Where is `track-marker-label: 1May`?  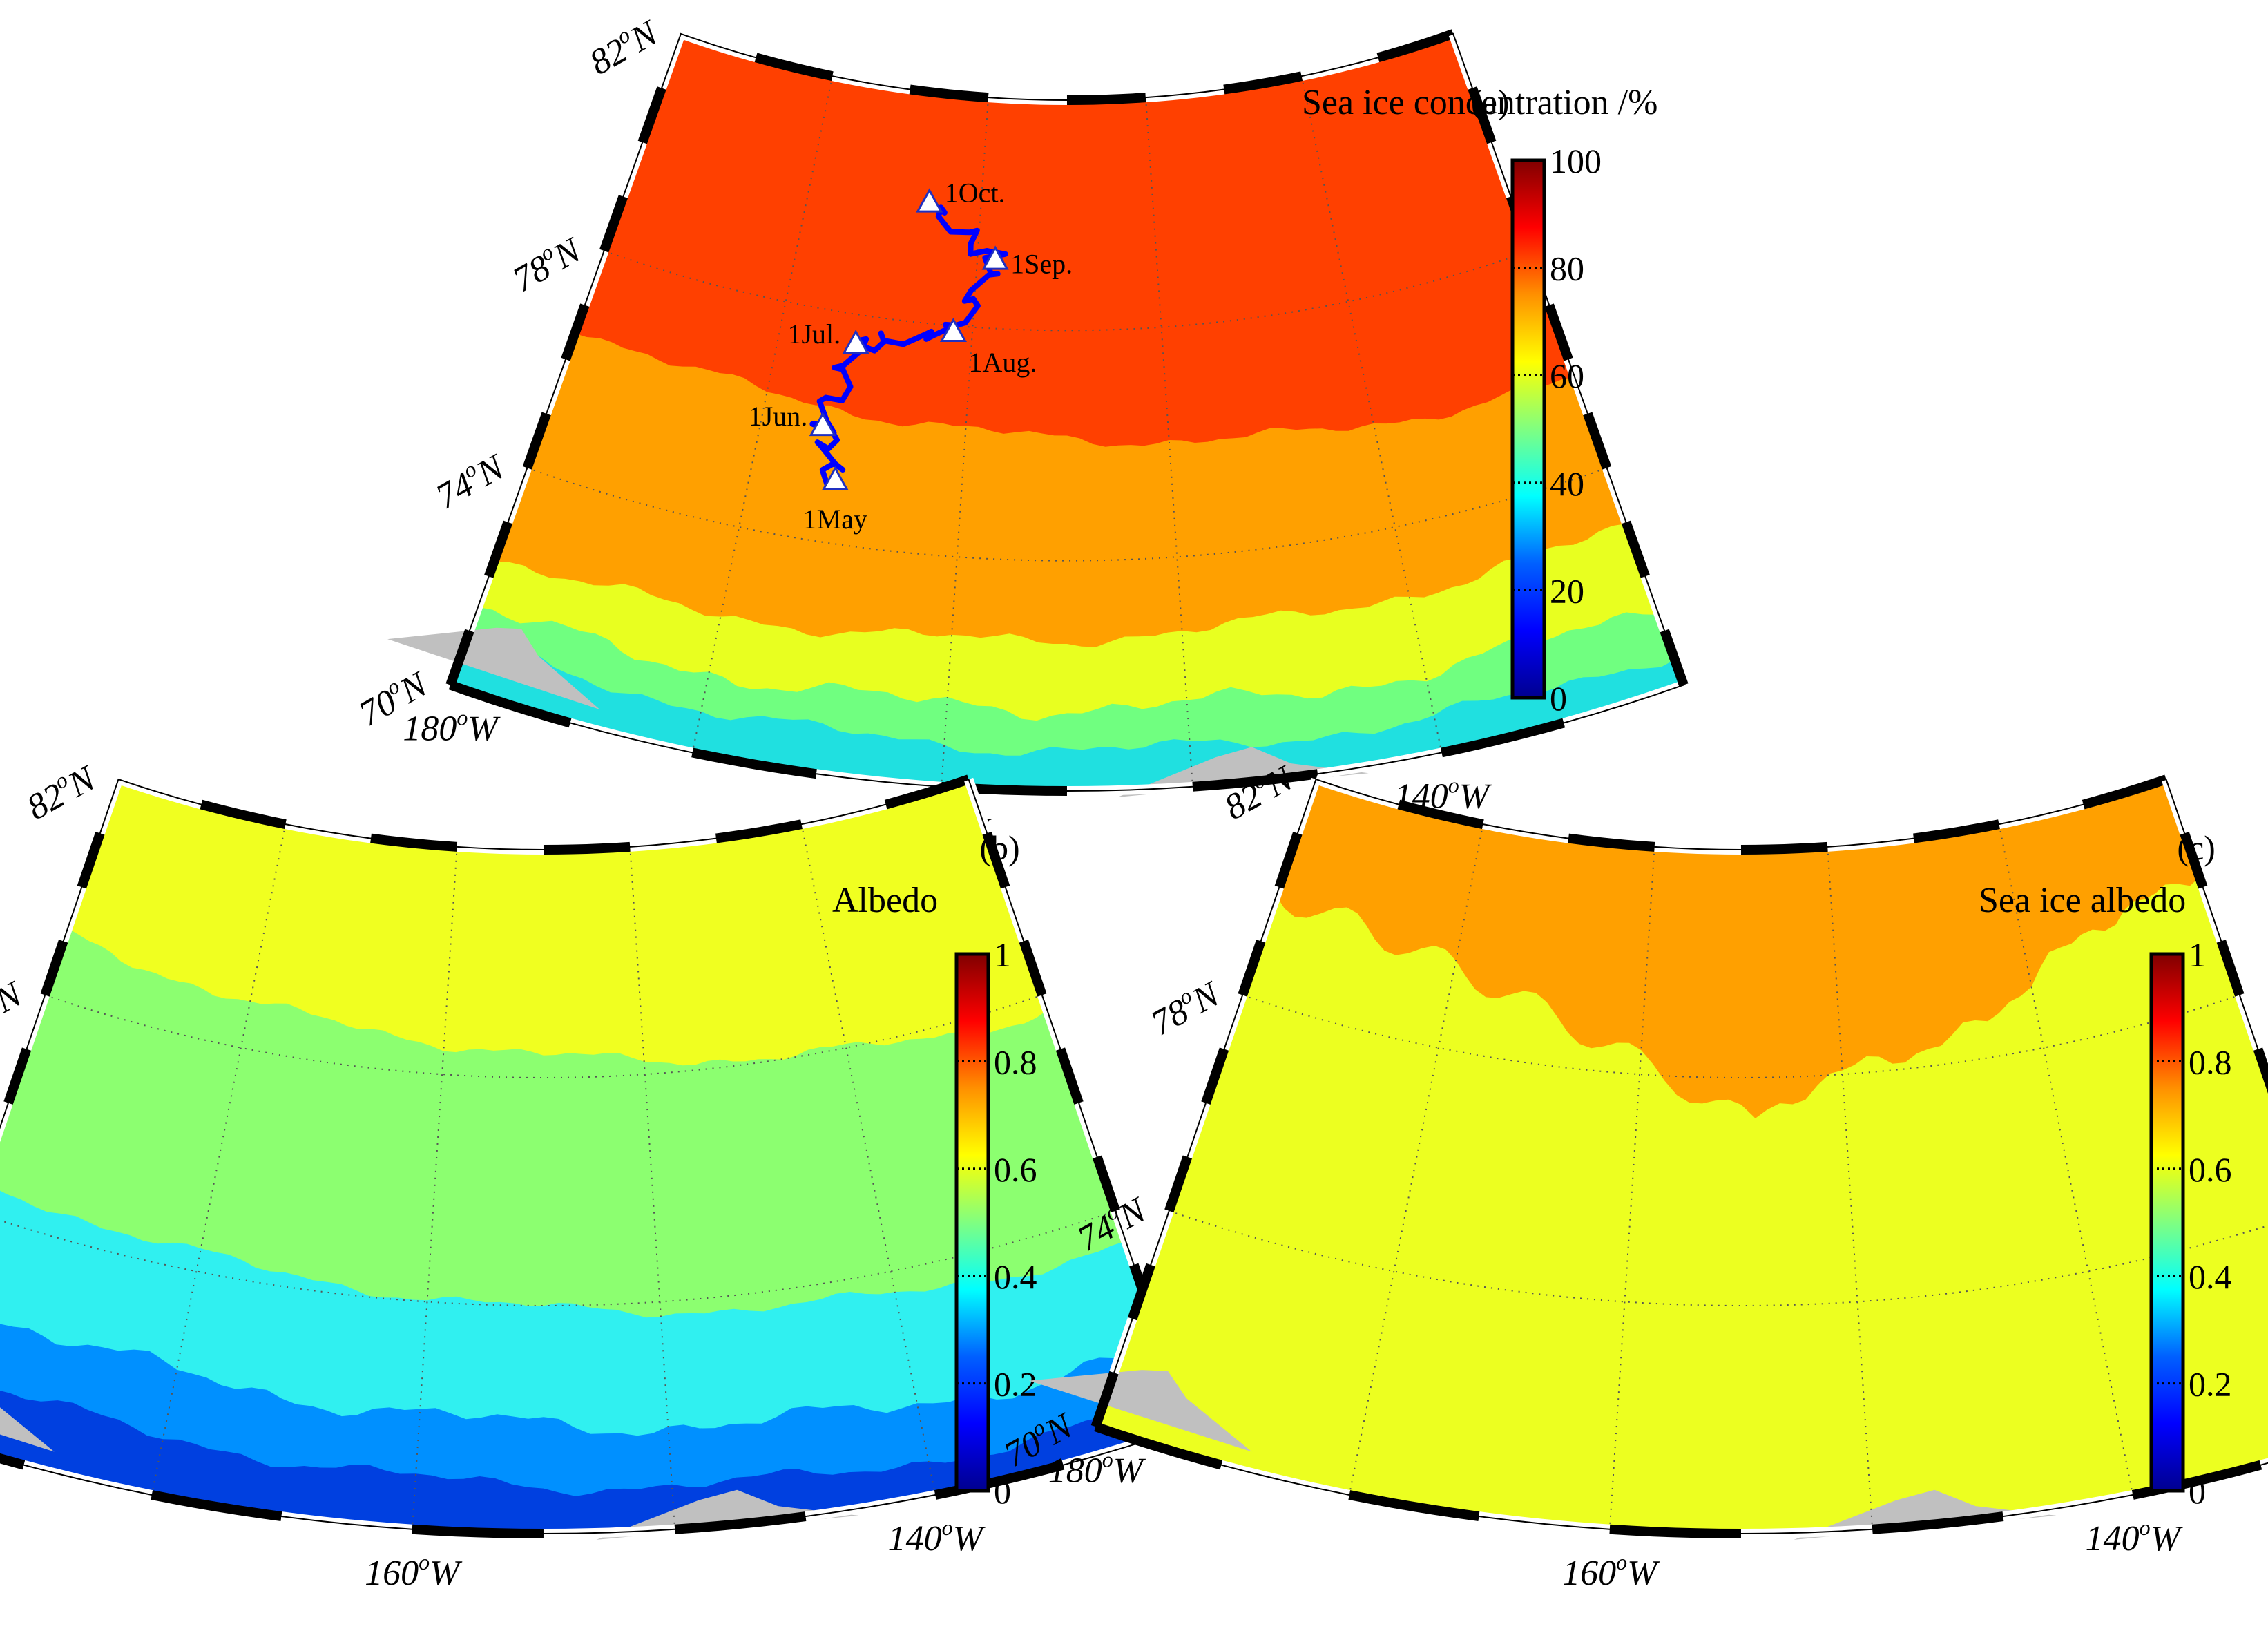 track-marker-label: 1May is located at coordinates (835, 519).